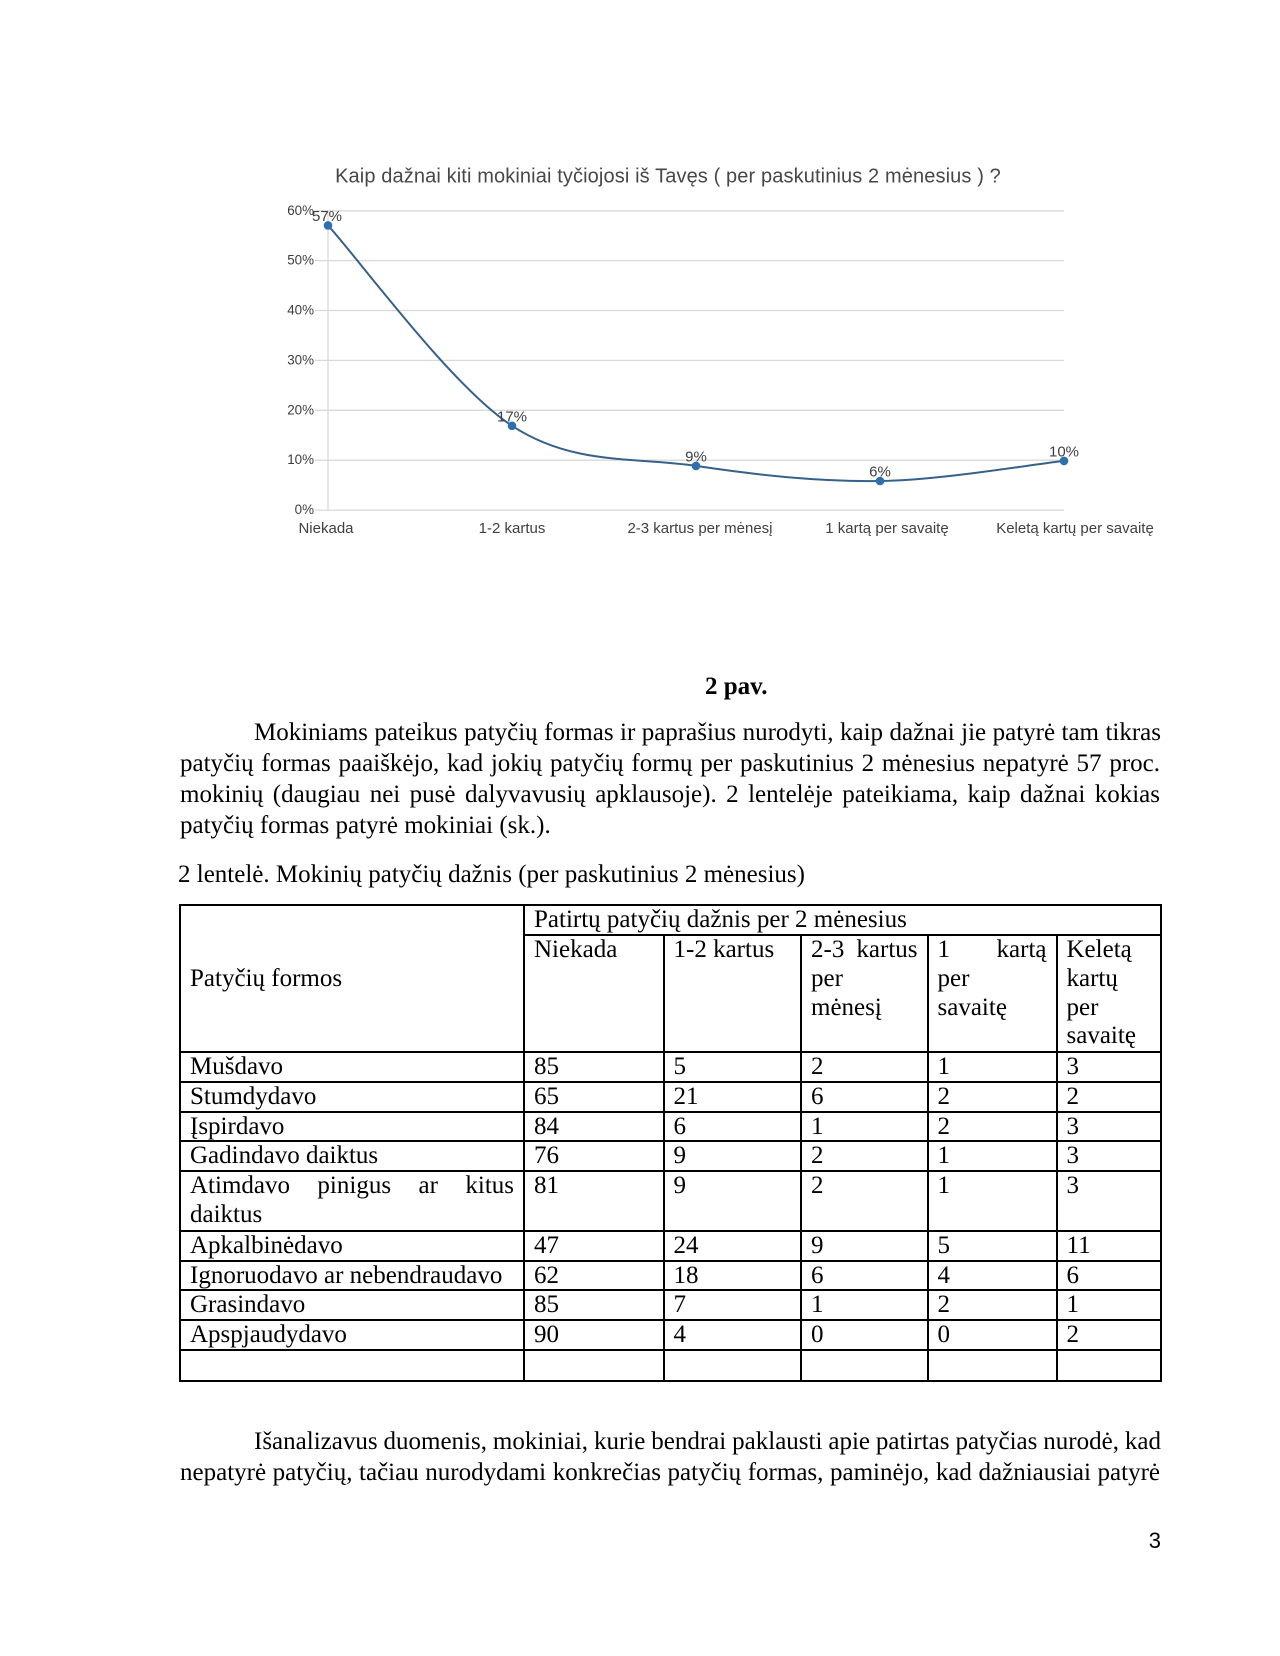 Image resolution: width=1280 pixels, height=1656 pixels. I want to click on svg-text: 60%, so click(300, 210).